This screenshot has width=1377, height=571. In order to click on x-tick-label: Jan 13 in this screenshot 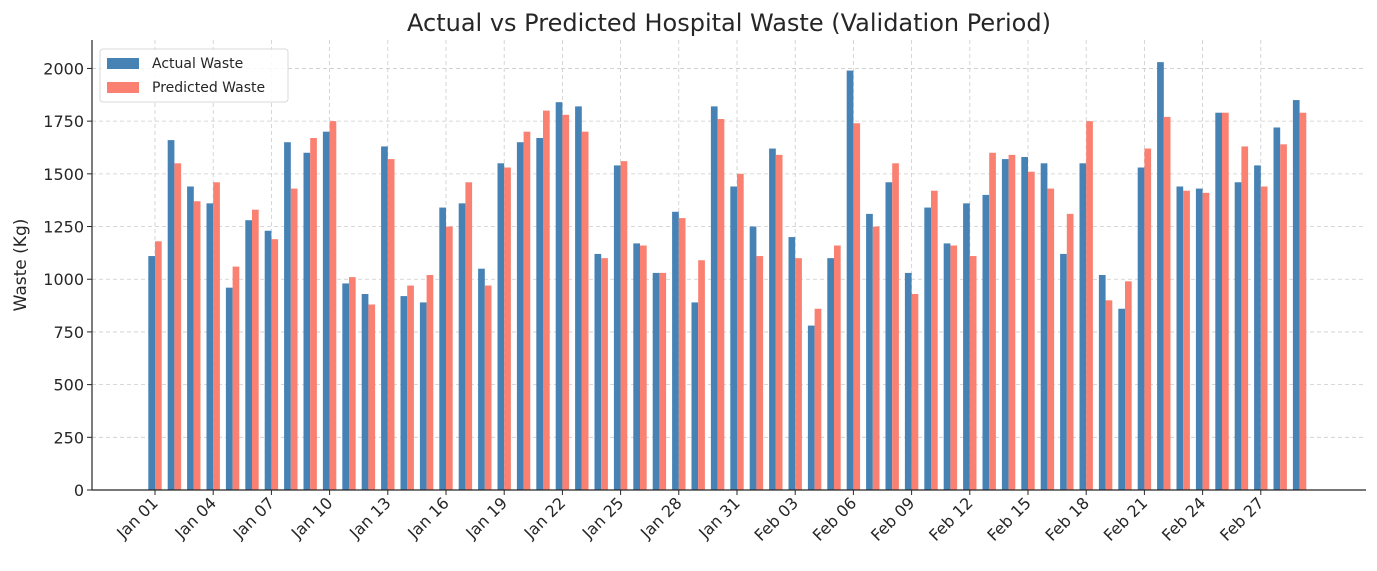, I will do `click(370, 518)`.